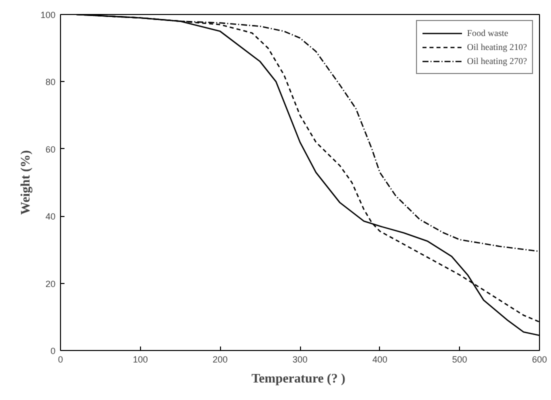 This screenshot has width=551, height=400. Describe the element at coordinates (220, 359) in the screenshot. I see `x-tick-label: 200` at that location.